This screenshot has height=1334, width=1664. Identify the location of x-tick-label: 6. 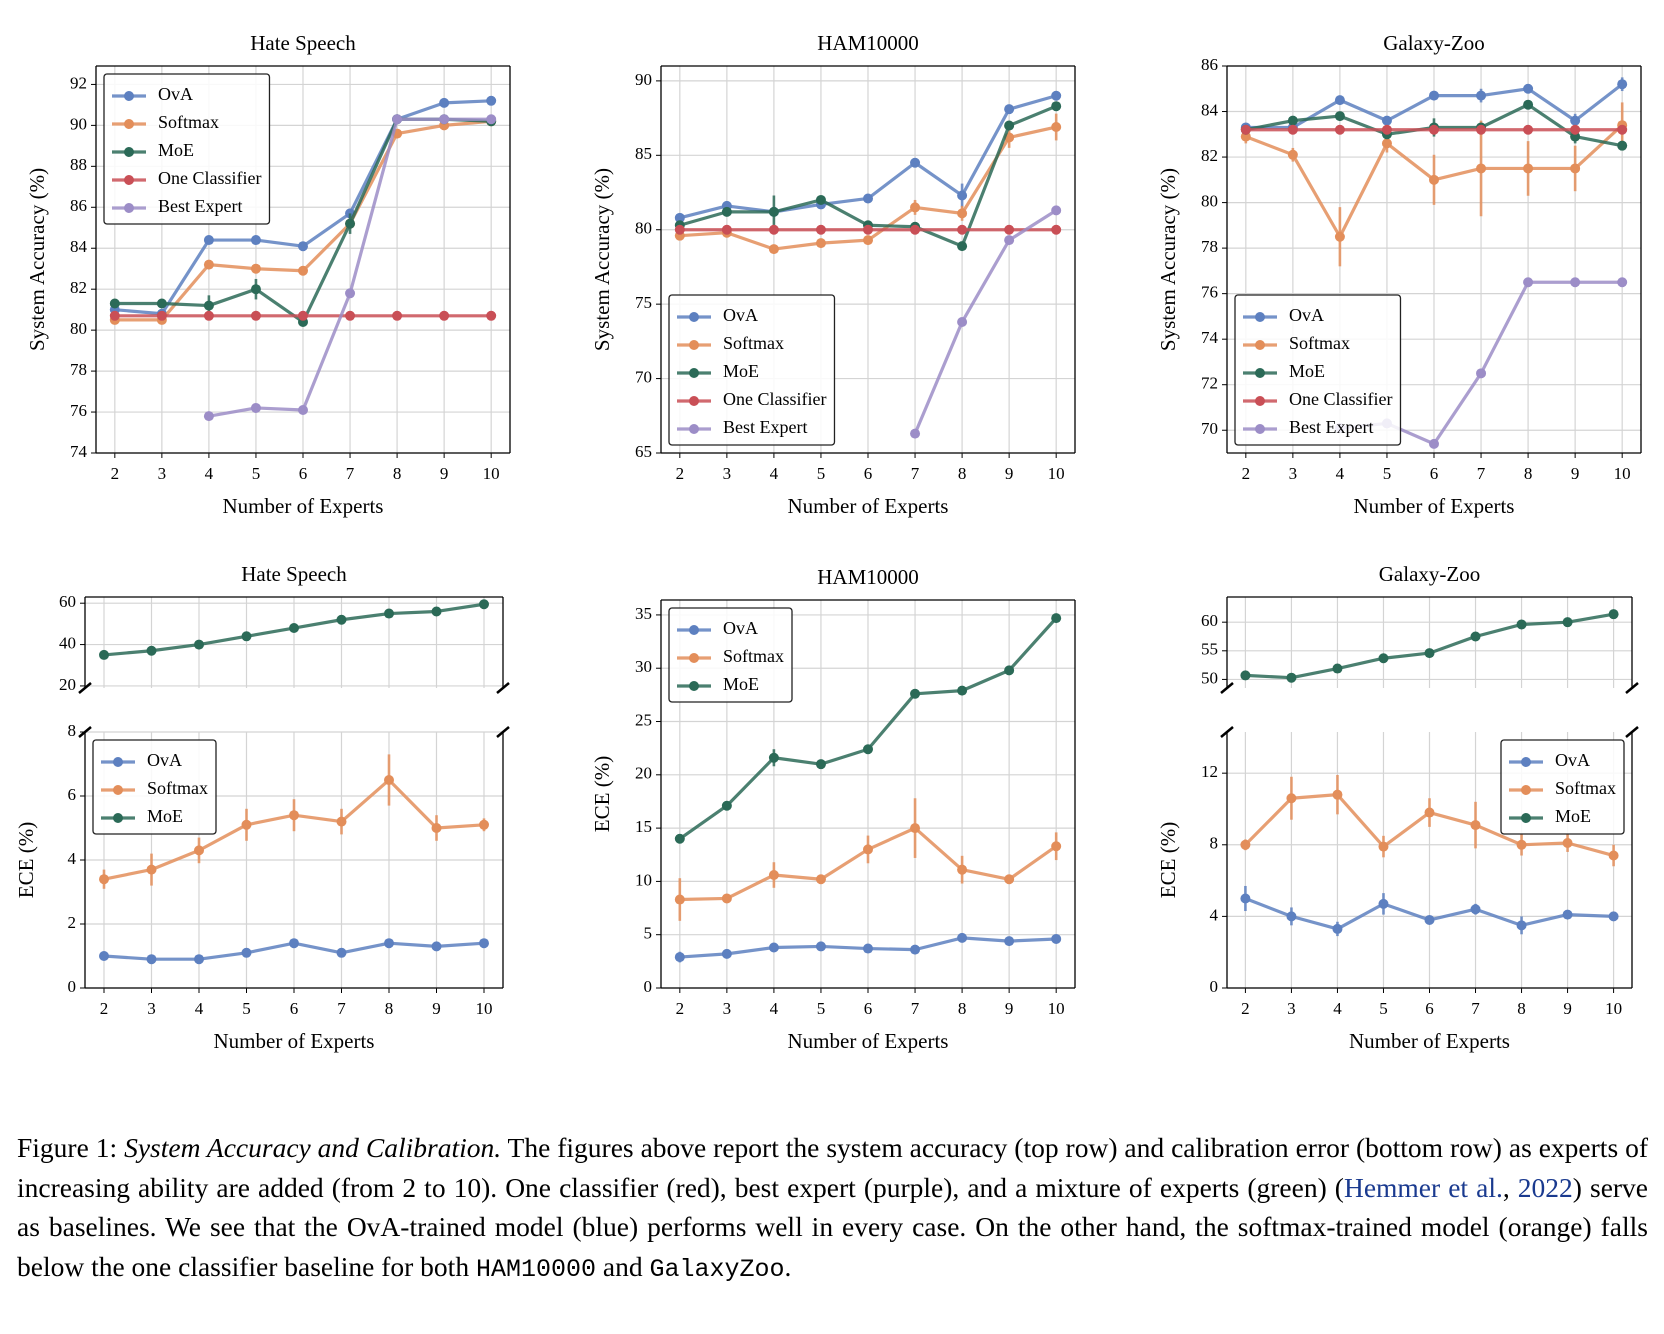
(294, 1008).